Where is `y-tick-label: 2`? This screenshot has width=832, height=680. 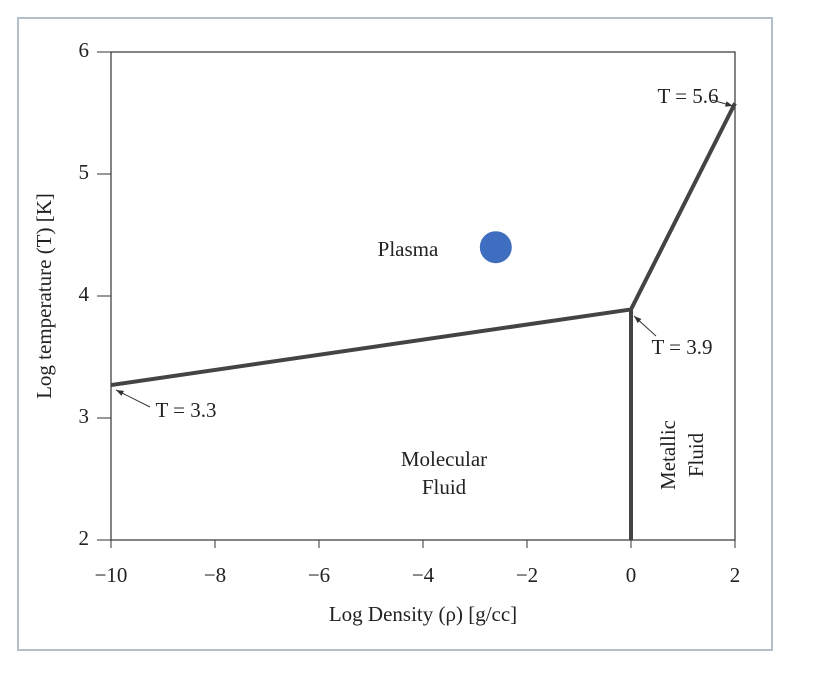 y-tick-label: 2 is located at coordinates (84, 538).